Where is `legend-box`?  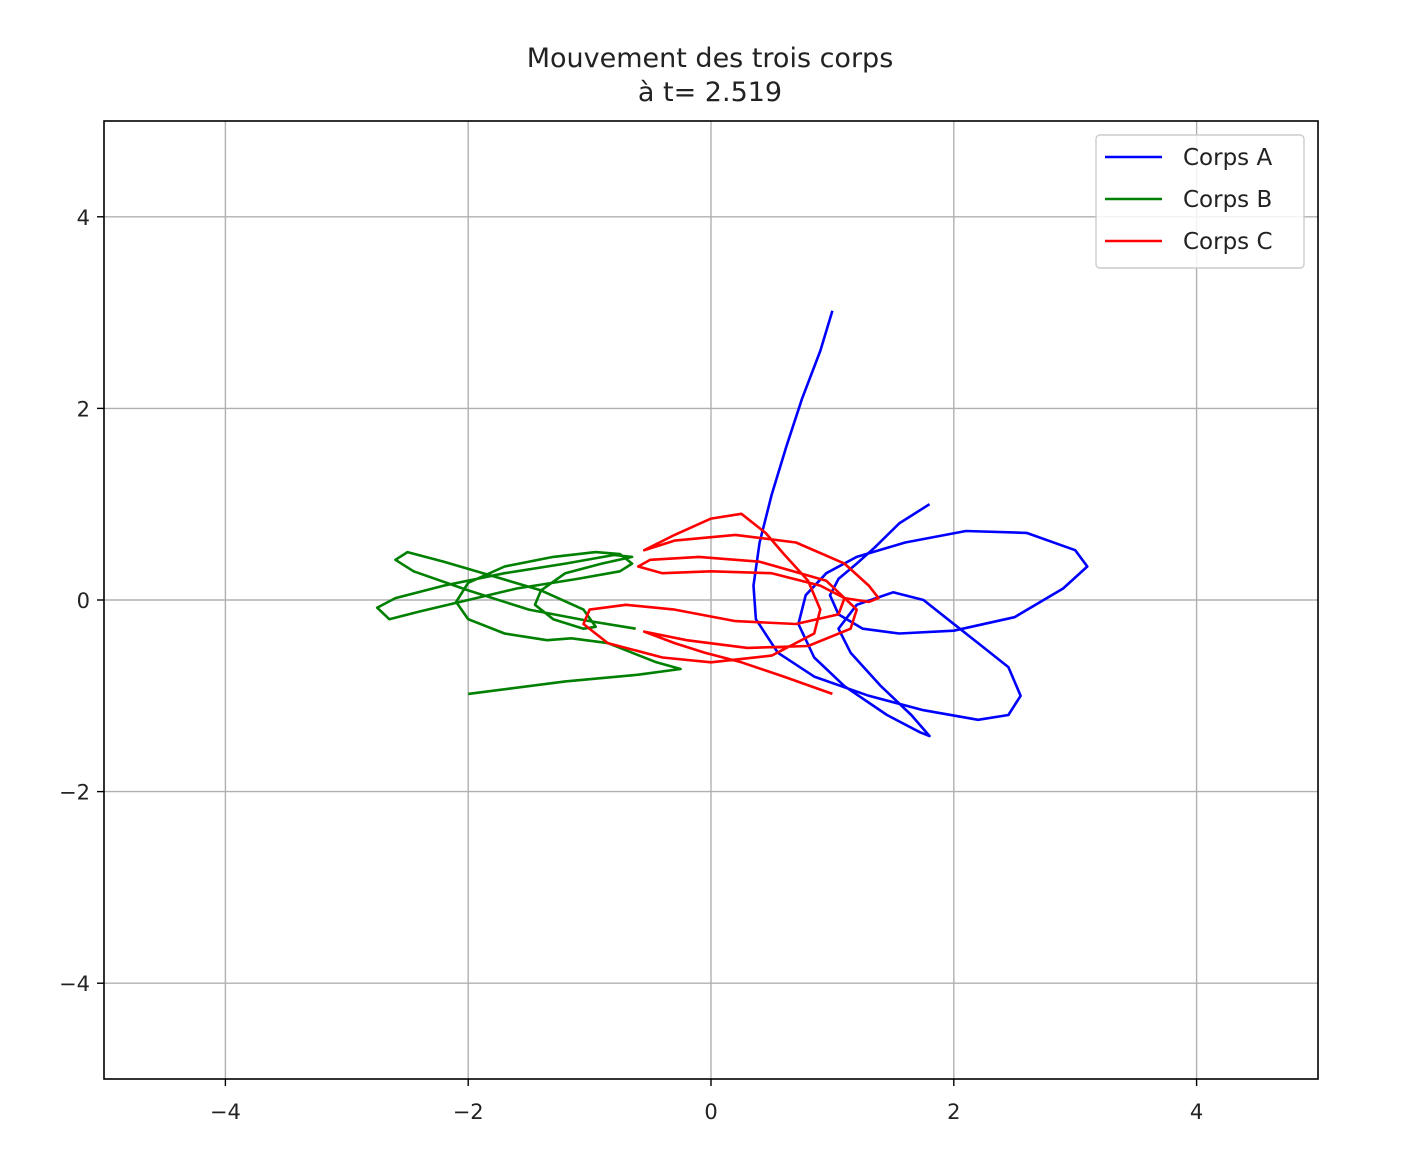
legend-box is located at coordinates (1200, 201).